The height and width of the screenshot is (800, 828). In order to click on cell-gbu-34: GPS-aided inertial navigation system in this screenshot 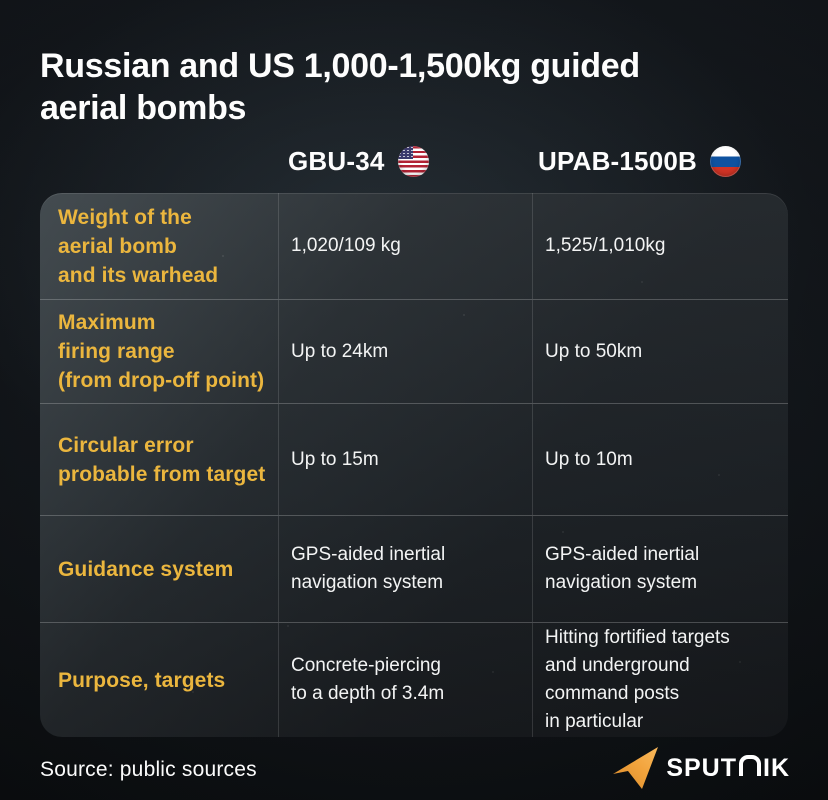, I will do `click(405, 569)`.